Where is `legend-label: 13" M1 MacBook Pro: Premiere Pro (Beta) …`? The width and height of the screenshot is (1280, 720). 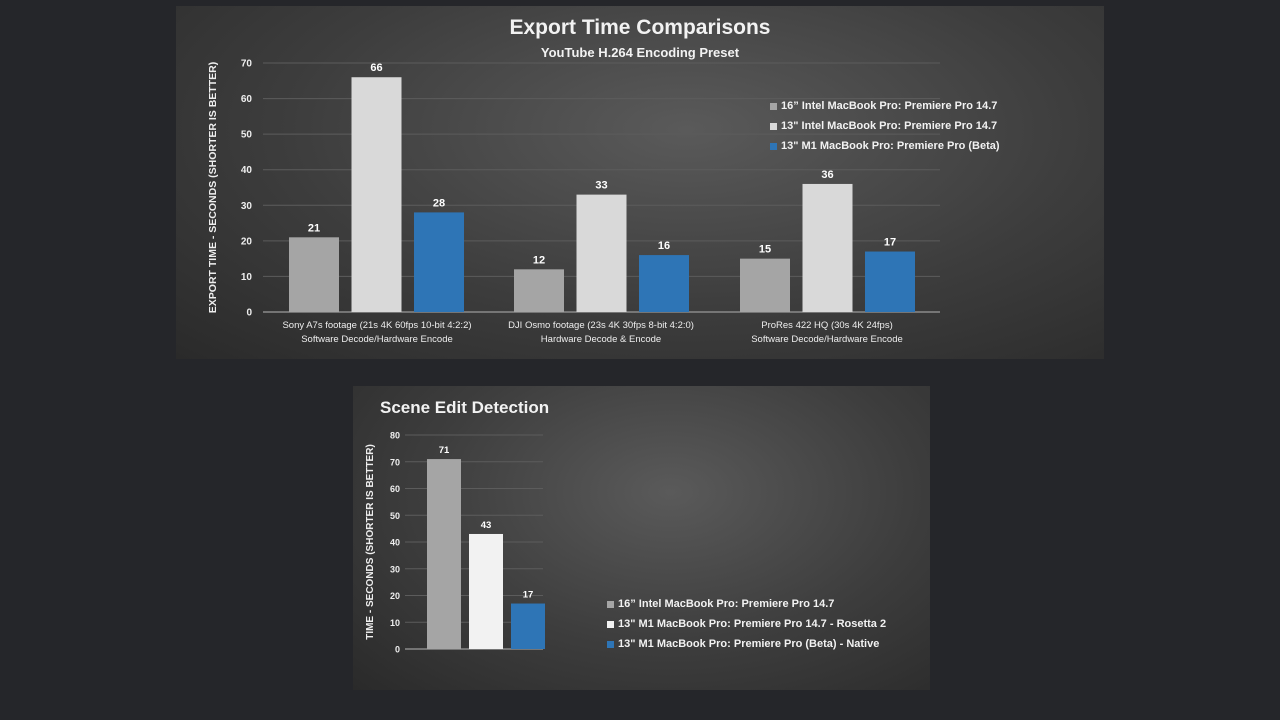 legend-label: 13" M1 MacBook Pro: Premiere Pro (Beta) … is located at coordinates (749, 644).